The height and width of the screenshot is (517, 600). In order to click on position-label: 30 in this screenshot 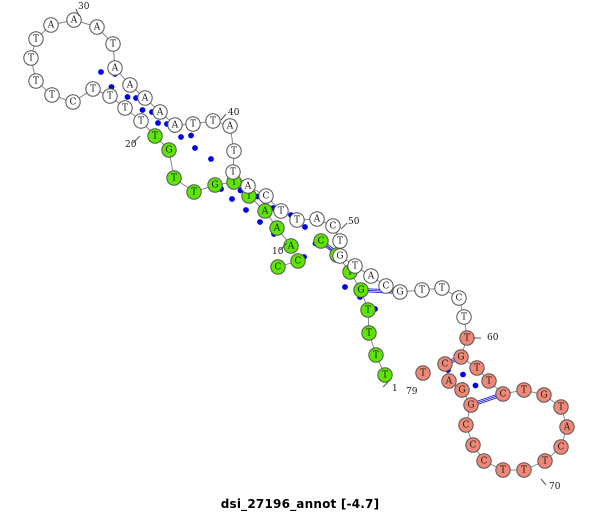, I will do `click(84, 7)`.